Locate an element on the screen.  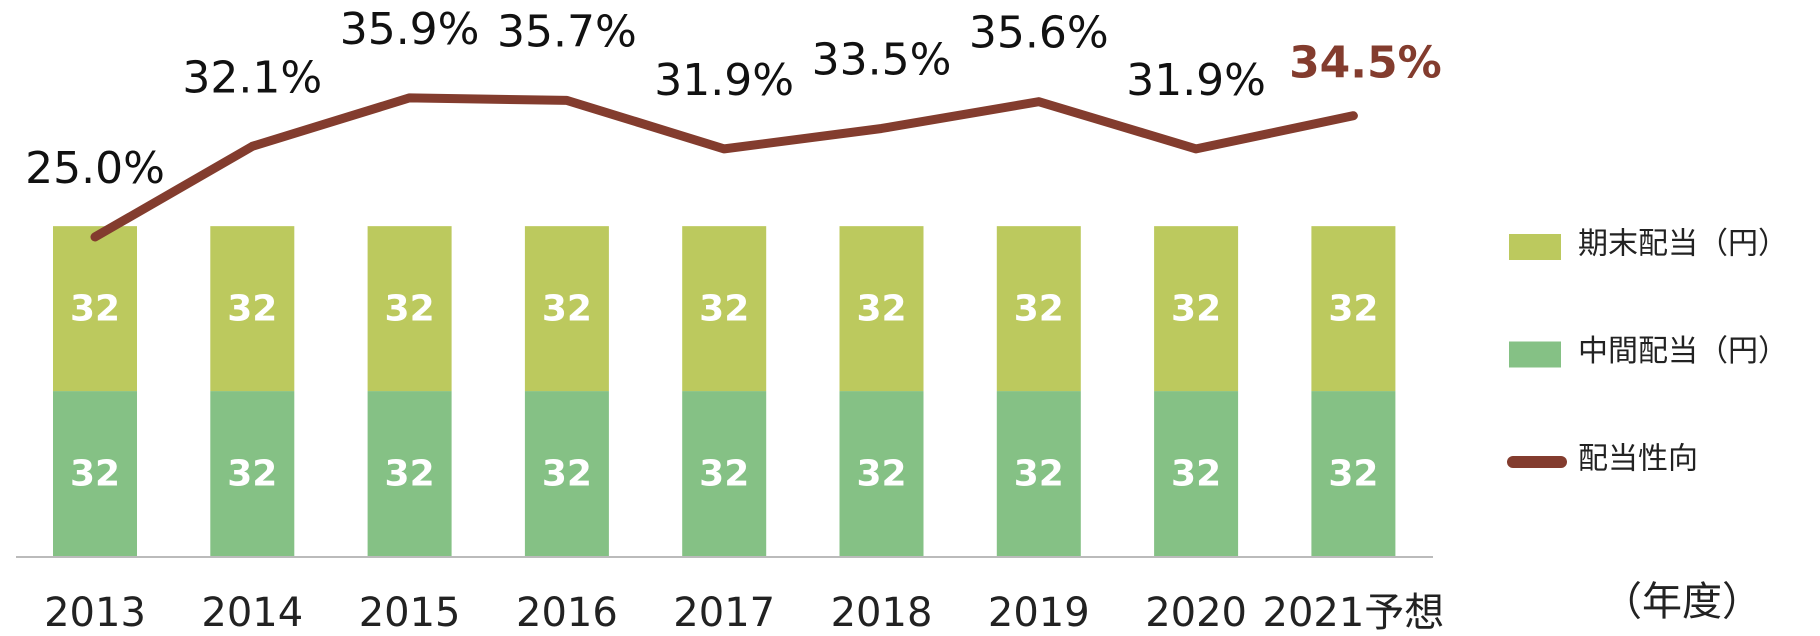
line-value-label: 34.5% is located at coordinates (1365, 63).